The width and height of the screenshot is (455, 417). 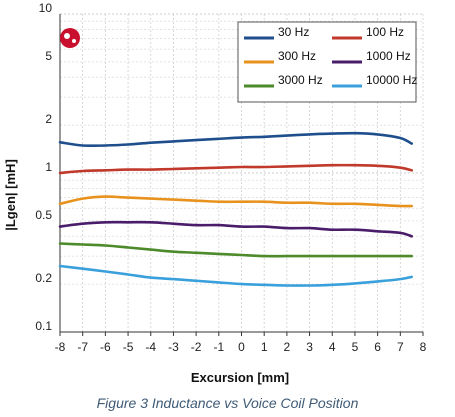 What do you see at coordinates (150, 347) in the screenshot?
I see `x-tick-label: -4` at bounding box center [150, 347].